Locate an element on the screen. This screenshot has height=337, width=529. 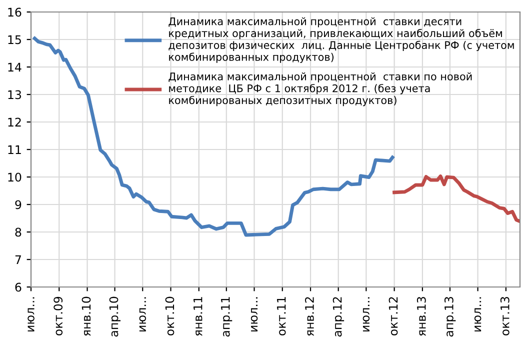
y-tick-label: 7 is located at coordinates (18, 259).